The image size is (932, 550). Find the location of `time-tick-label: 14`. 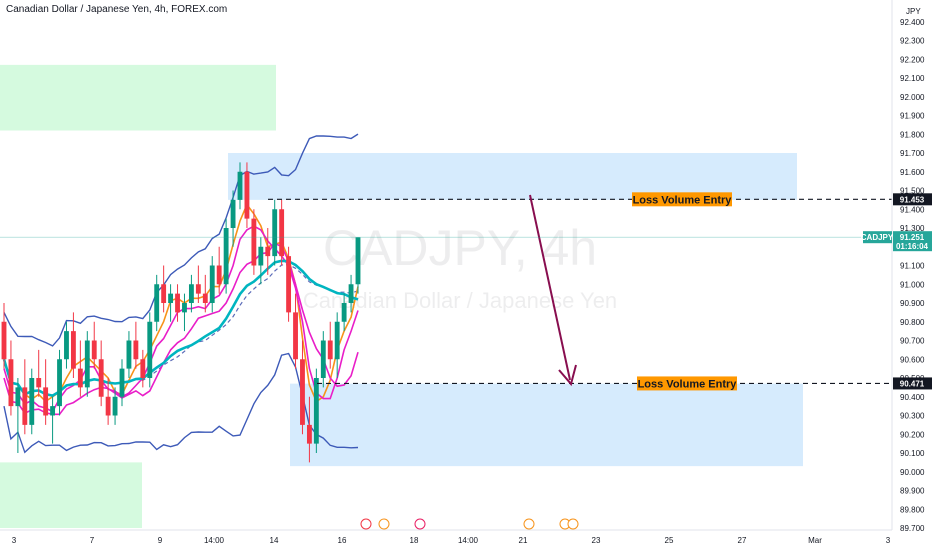

time-tick-label: 14 is located at coordinates (274, 540).